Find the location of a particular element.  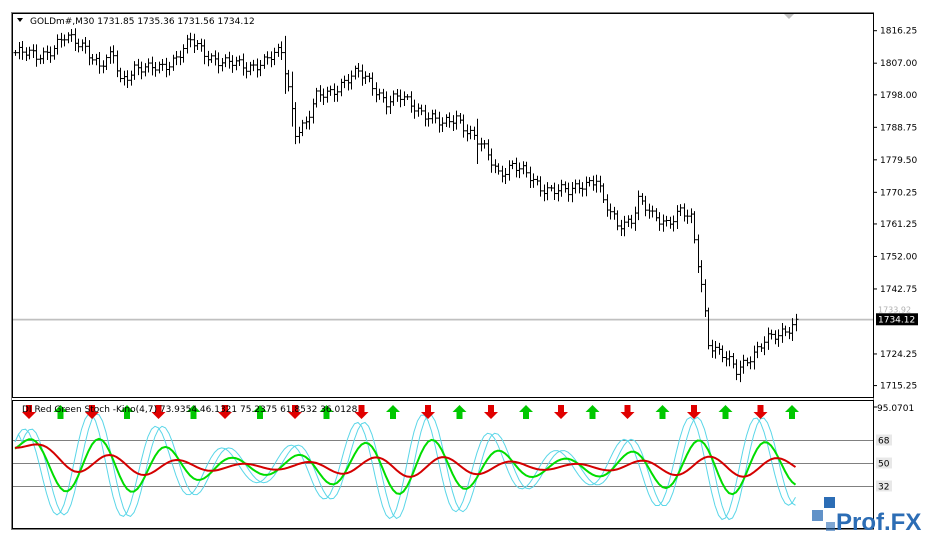

price-tick-label: 1816.25 is located at coordinates (898, 32).